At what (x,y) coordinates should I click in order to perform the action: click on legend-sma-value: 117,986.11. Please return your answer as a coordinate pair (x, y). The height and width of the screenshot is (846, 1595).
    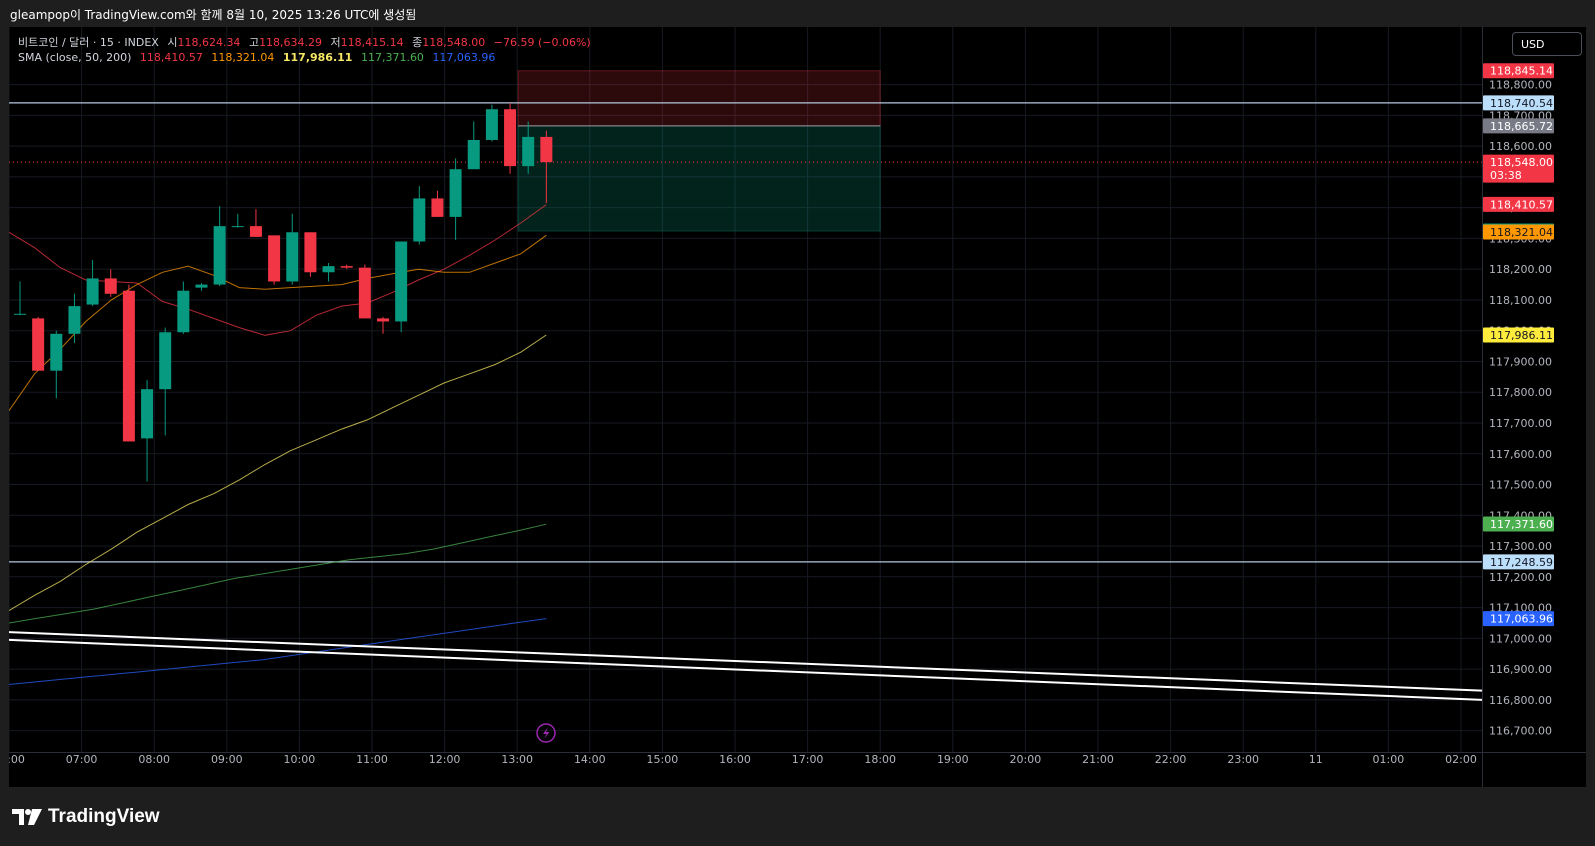
    Looking at the image, I should click on (317, 57).